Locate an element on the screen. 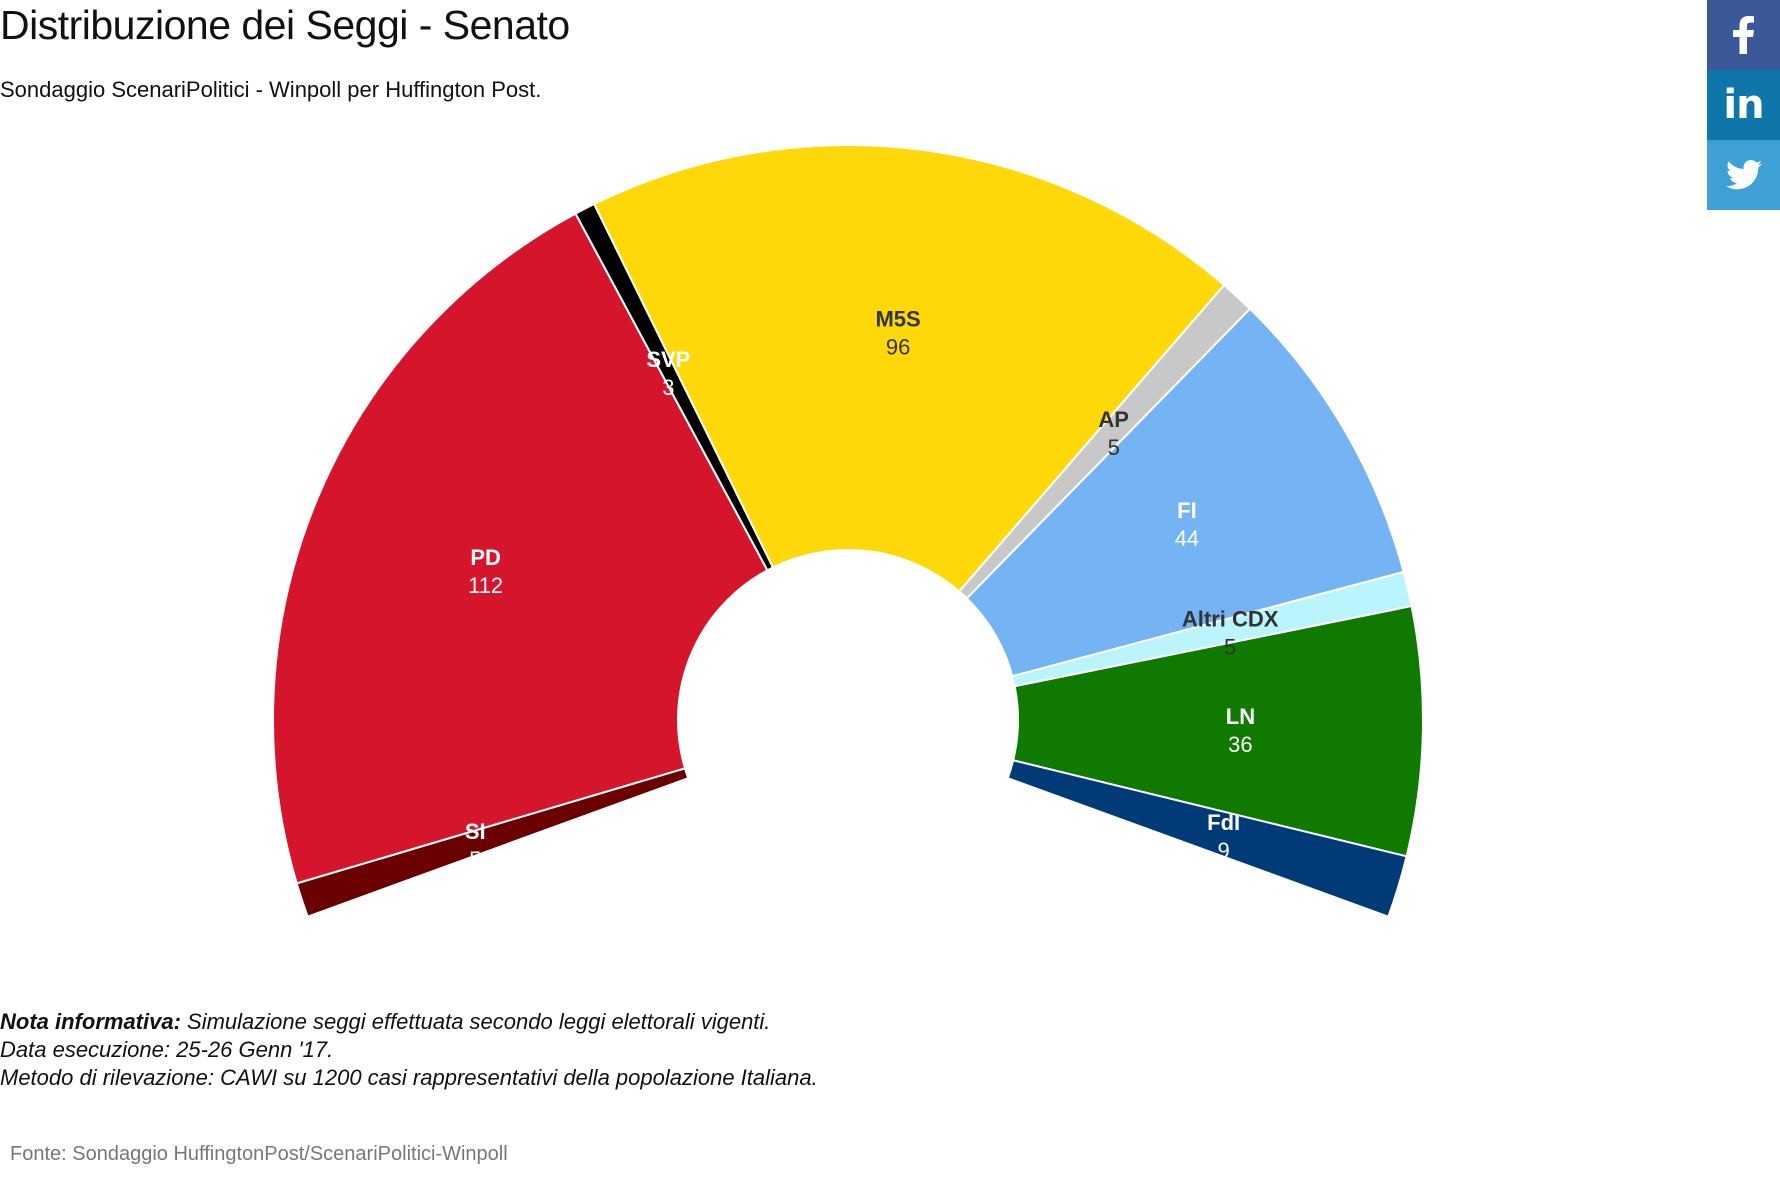  linkedin-share-button: in is located at coordinates (1743, 105).